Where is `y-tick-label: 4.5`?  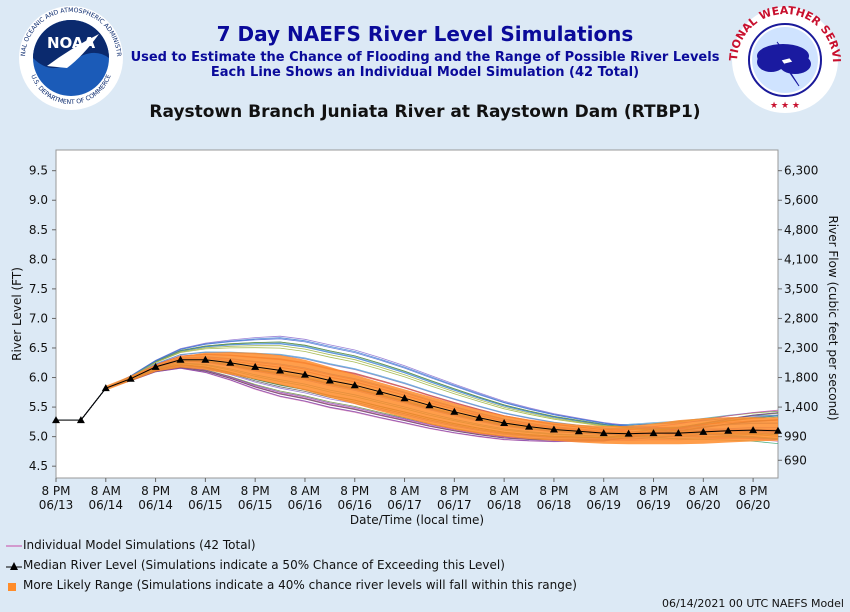
y-tick-label: 4.5 is located at coordinates (38, 466).